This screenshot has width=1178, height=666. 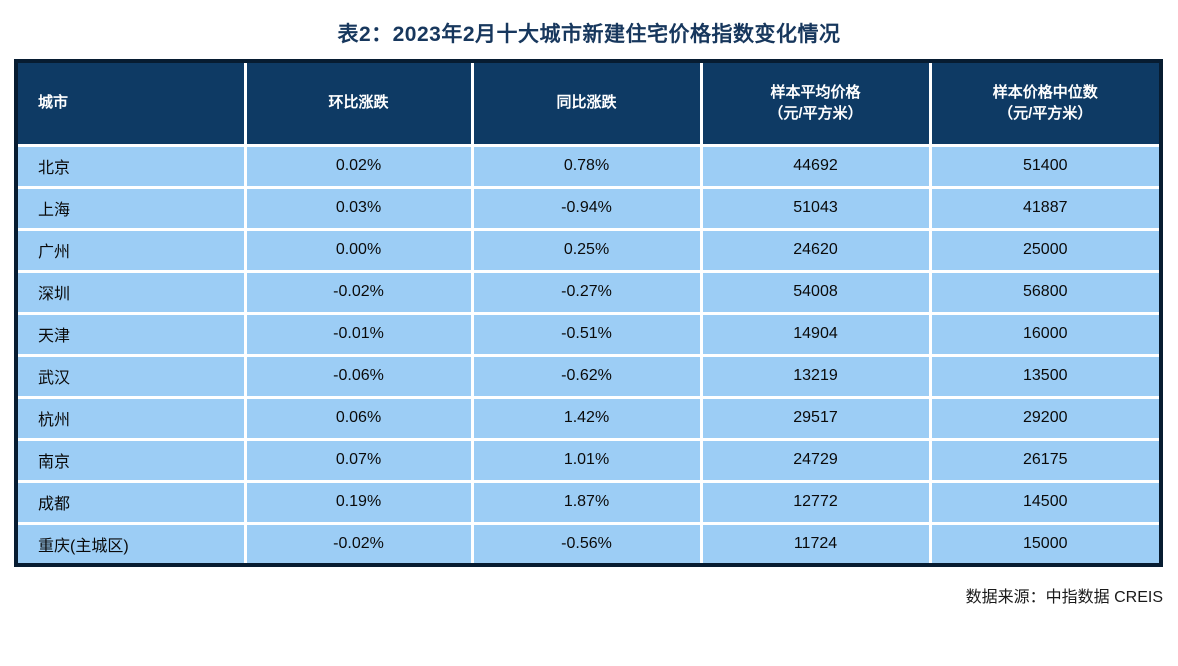 What do you see at coordinates (589, 34) in the screenshot?
I see `table-title: 表2：2023年2月十大城市新建住宅价格指数变化情况` at bounding box center [589, 34].